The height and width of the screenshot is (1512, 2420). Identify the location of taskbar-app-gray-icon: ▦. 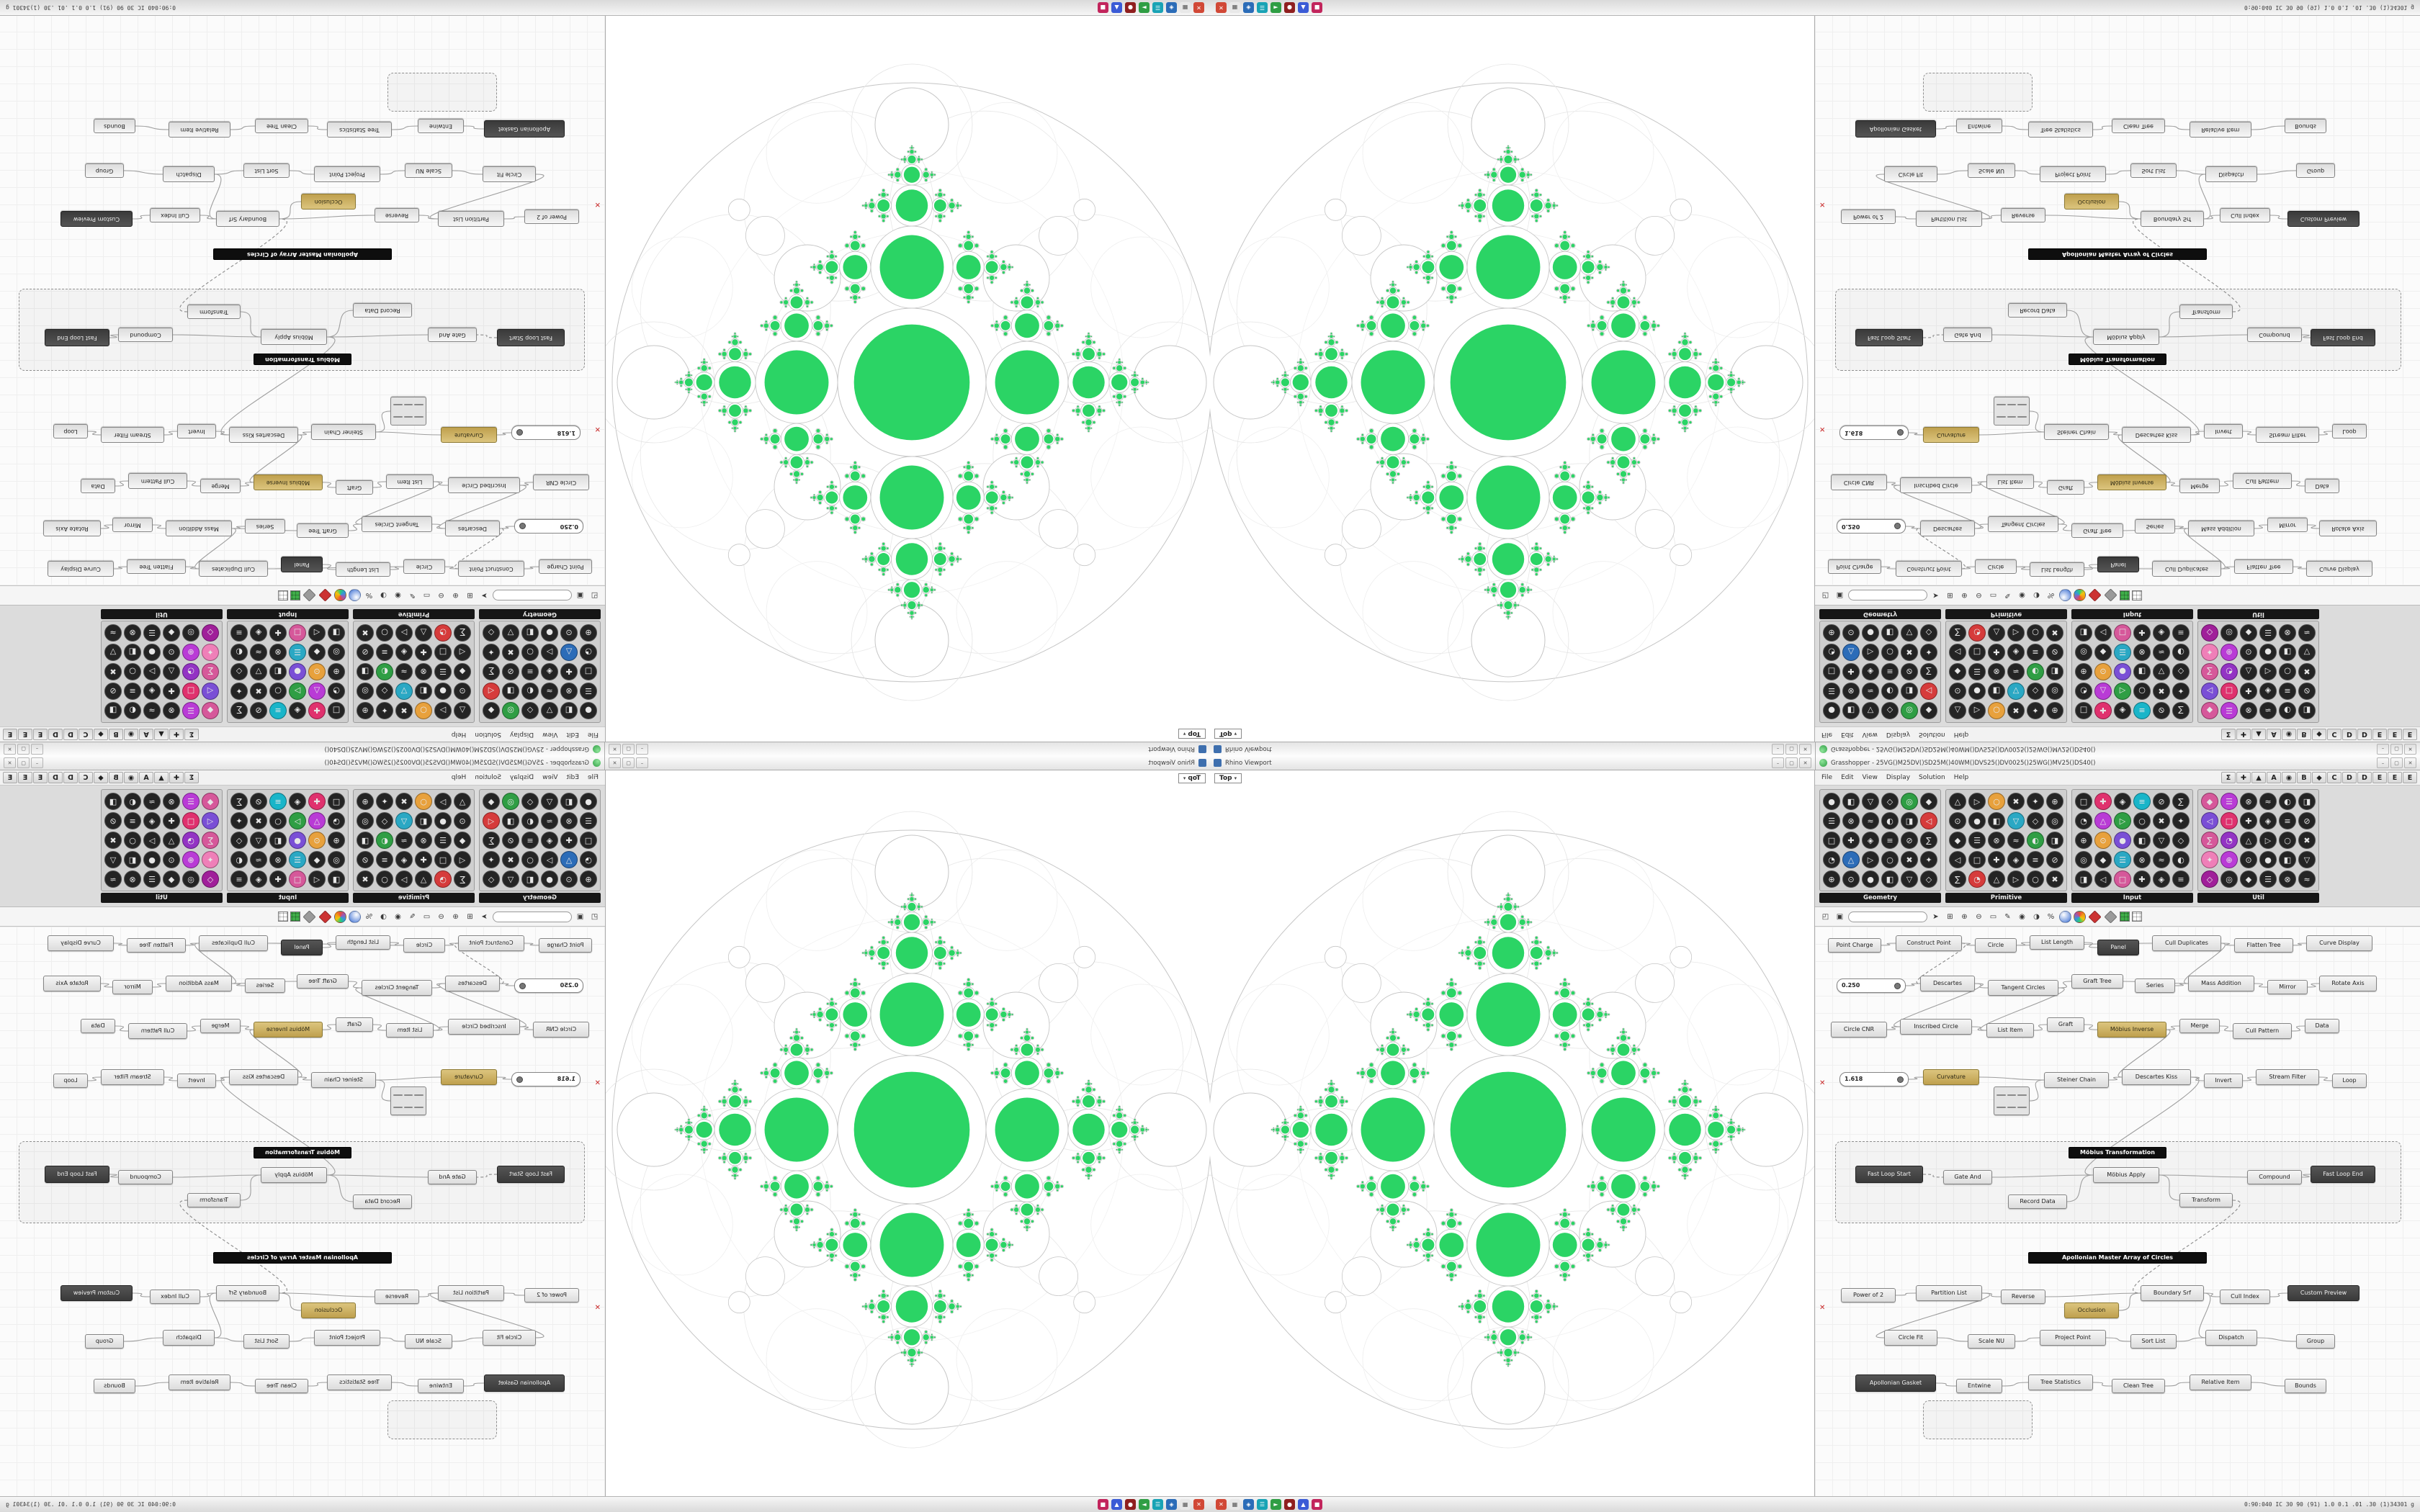
(1185, 1504).